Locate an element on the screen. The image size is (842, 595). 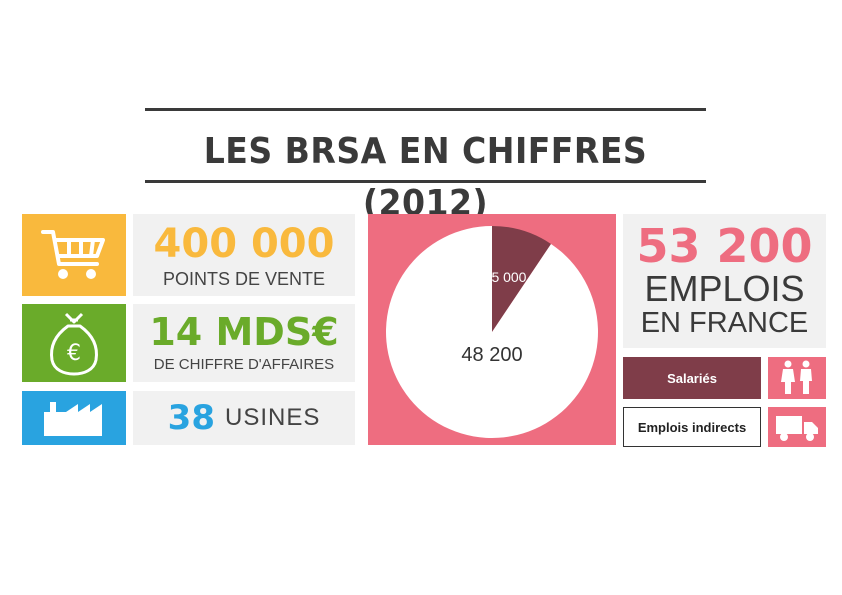
usines-label: USINES is located at coordinates (272, 417).